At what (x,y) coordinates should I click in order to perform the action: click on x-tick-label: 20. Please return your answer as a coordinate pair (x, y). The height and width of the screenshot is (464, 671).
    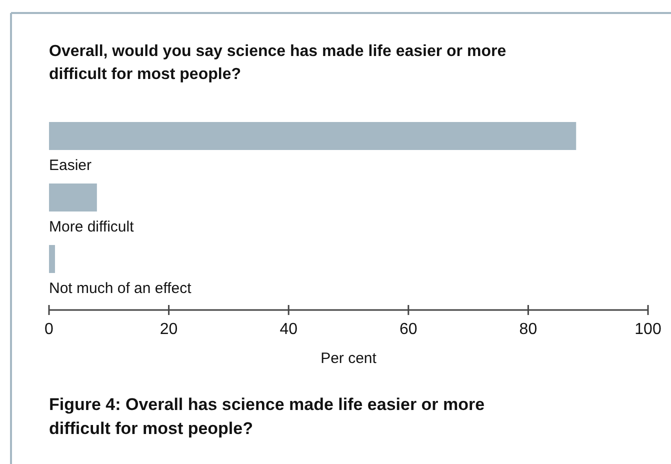
    Looking at the image, I should click on (169, 329).